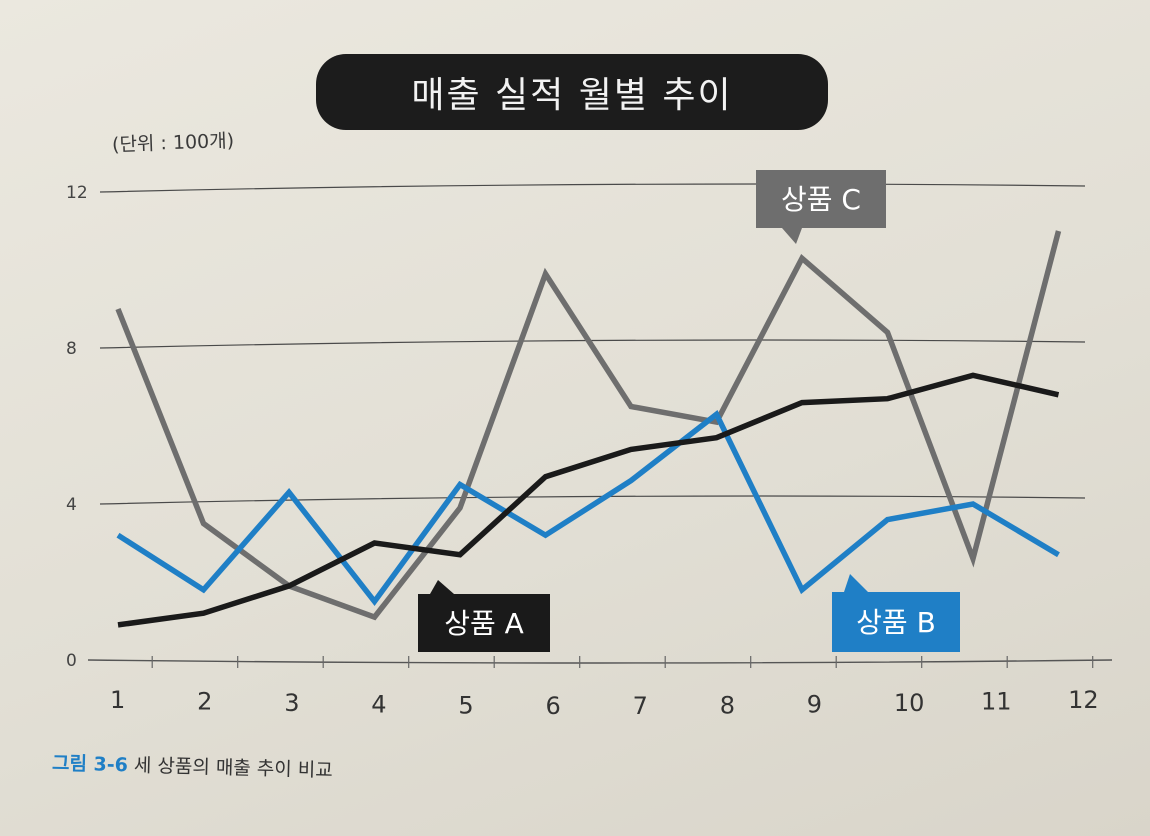 Image resolution: width=1150 pixels, height=836 pixels. I want to click on callout-c-label: 상품 C, so click(821, 199).